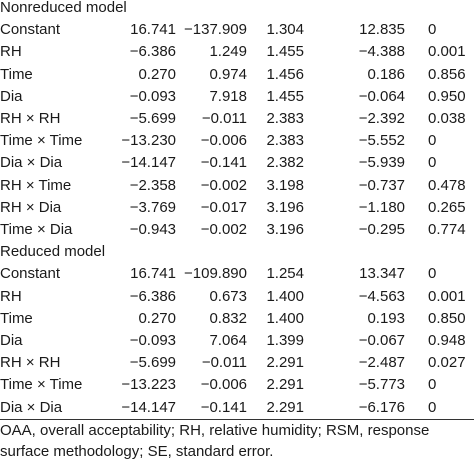  What do you see at coordinates (447, 185) in the screenshot?
I see `p-value-cell: 0.478` at bounding box center [447, 185].